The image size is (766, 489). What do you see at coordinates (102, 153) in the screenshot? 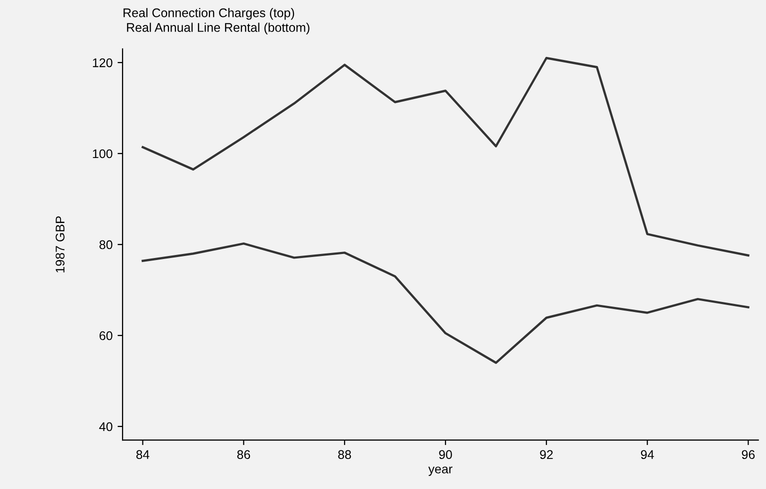
I see `y-tick-label: 100` at bounding box center [102, 153].